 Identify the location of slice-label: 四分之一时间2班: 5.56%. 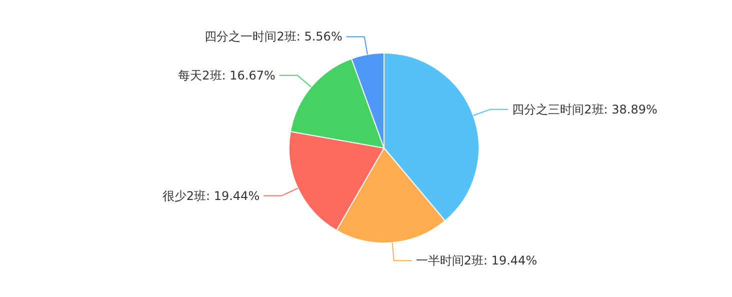
(273, 37).